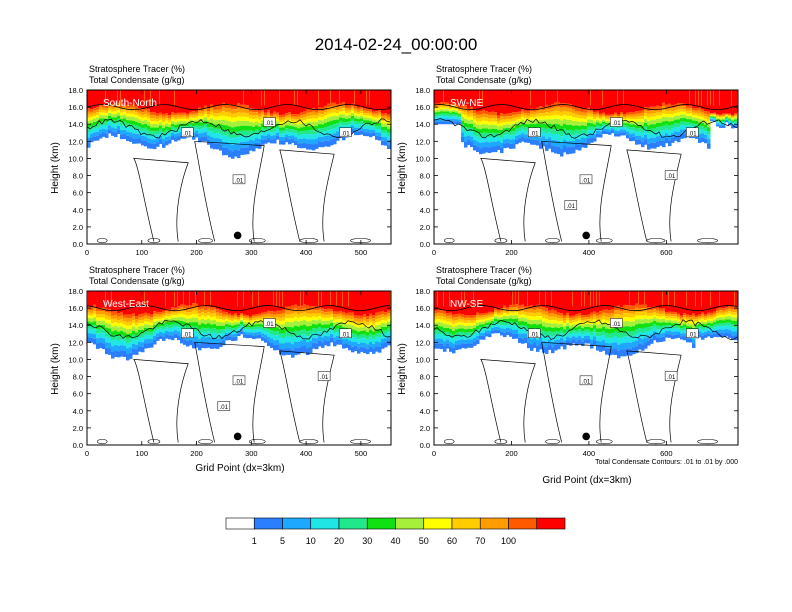 This screenshot has height=612, width=792. I want to click on panel-3-label-tracer: Stratosphere Tracer (%), so click(484, 270).